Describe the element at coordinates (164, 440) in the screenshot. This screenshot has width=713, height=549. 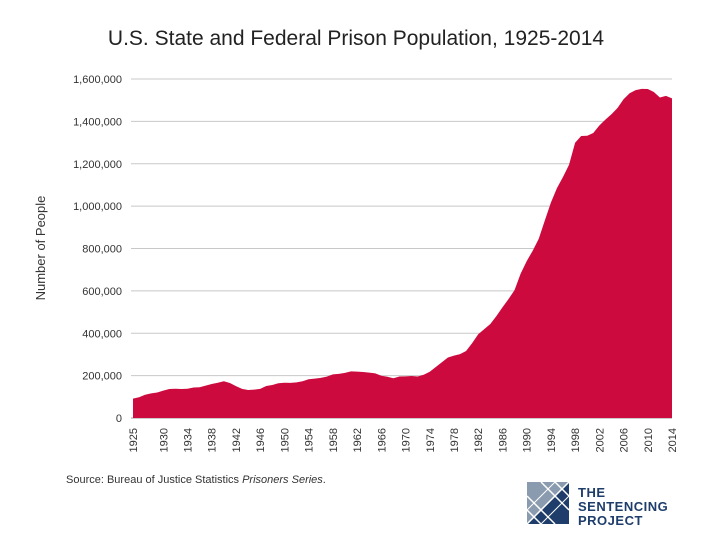
I see `x-tick-label: 1930` at that location.